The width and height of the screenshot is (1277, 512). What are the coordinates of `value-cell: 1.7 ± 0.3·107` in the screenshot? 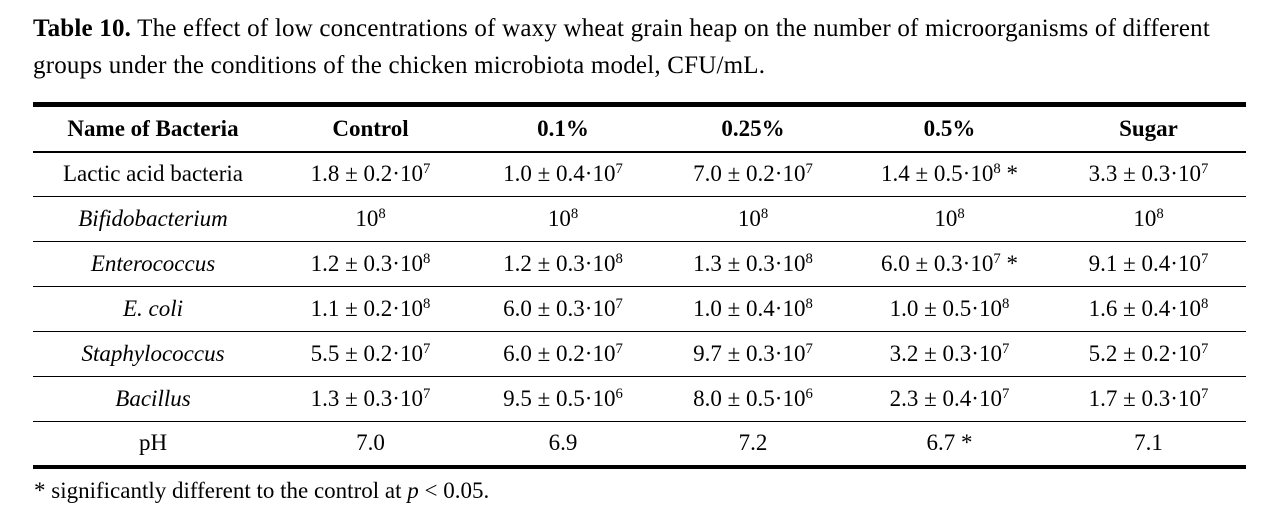 It's located at (1148, 398).